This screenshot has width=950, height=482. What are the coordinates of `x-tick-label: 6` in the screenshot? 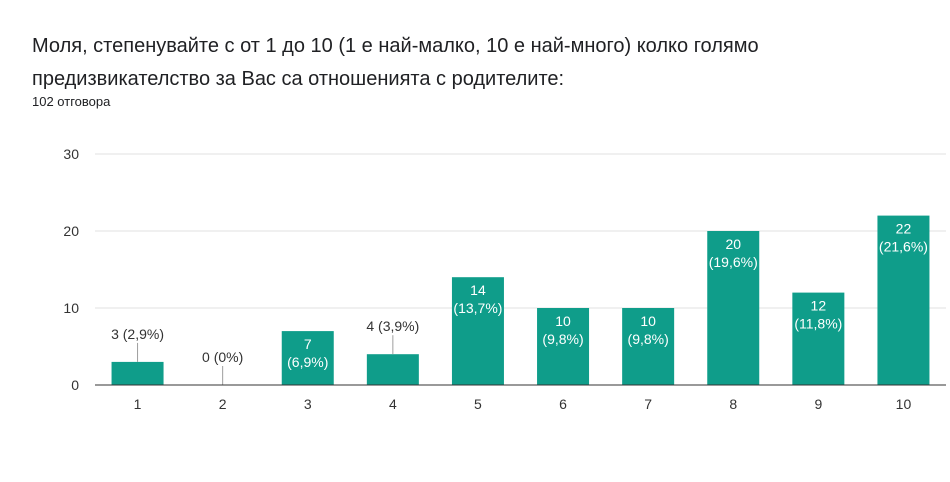 It's located at (563, 404).